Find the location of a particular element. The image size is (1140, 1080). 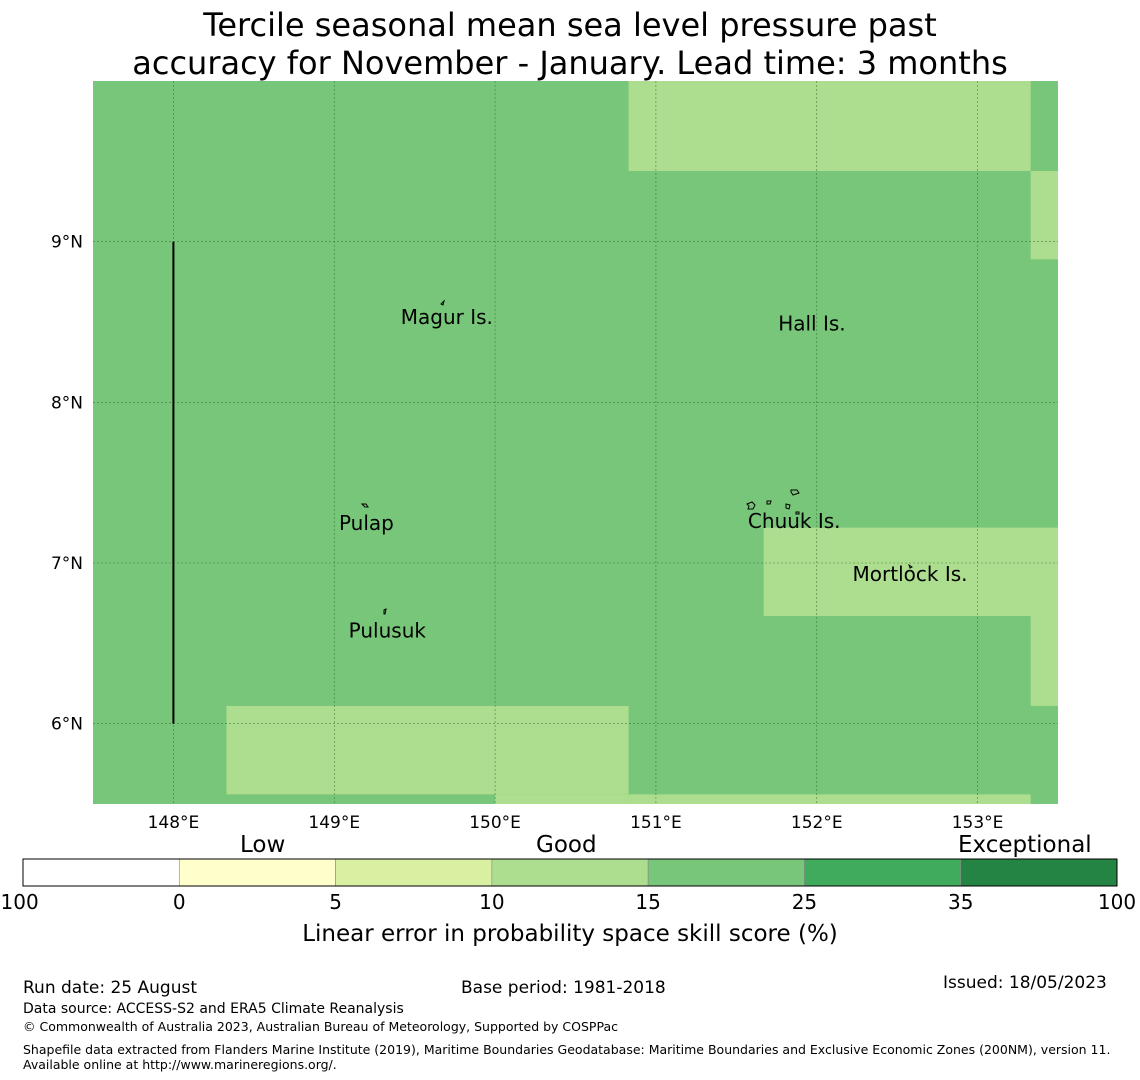

lat-tick-label: 7°N is located at coordinates (67, 564).